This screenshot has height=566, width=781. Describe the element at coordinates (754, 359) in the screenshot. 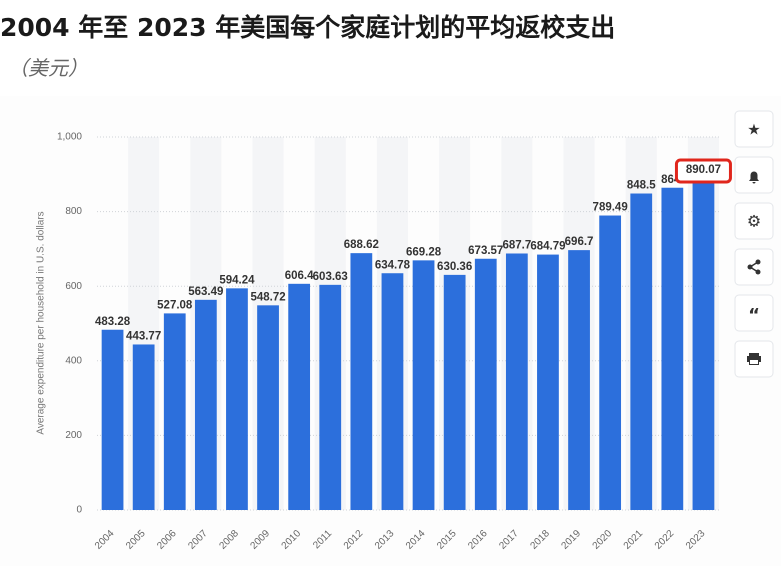

I see `print-icon` at that location.